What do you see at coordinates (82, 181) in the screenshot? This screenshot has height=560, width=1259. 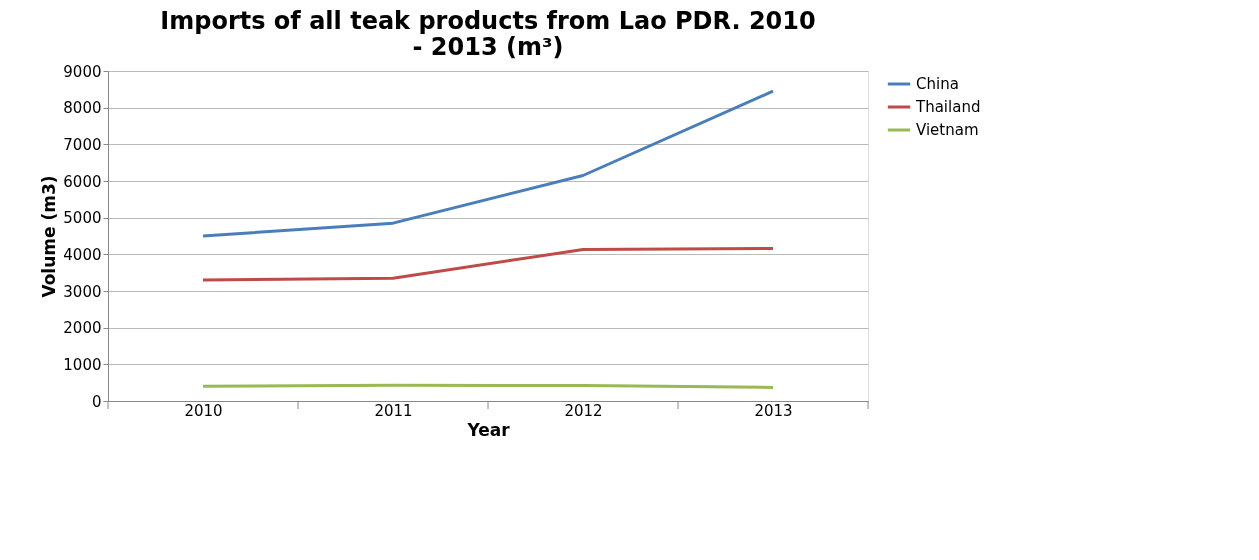 I see `y-tick-label: 6000` at bounding box center [82, 181].